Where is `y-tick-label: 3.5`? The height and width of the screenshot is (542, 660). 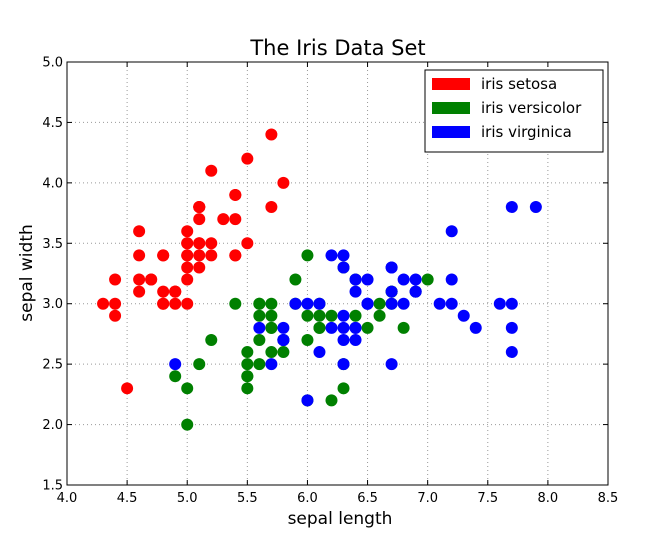
y-tick-label: 3.5 is located at coordinates (52, 244).